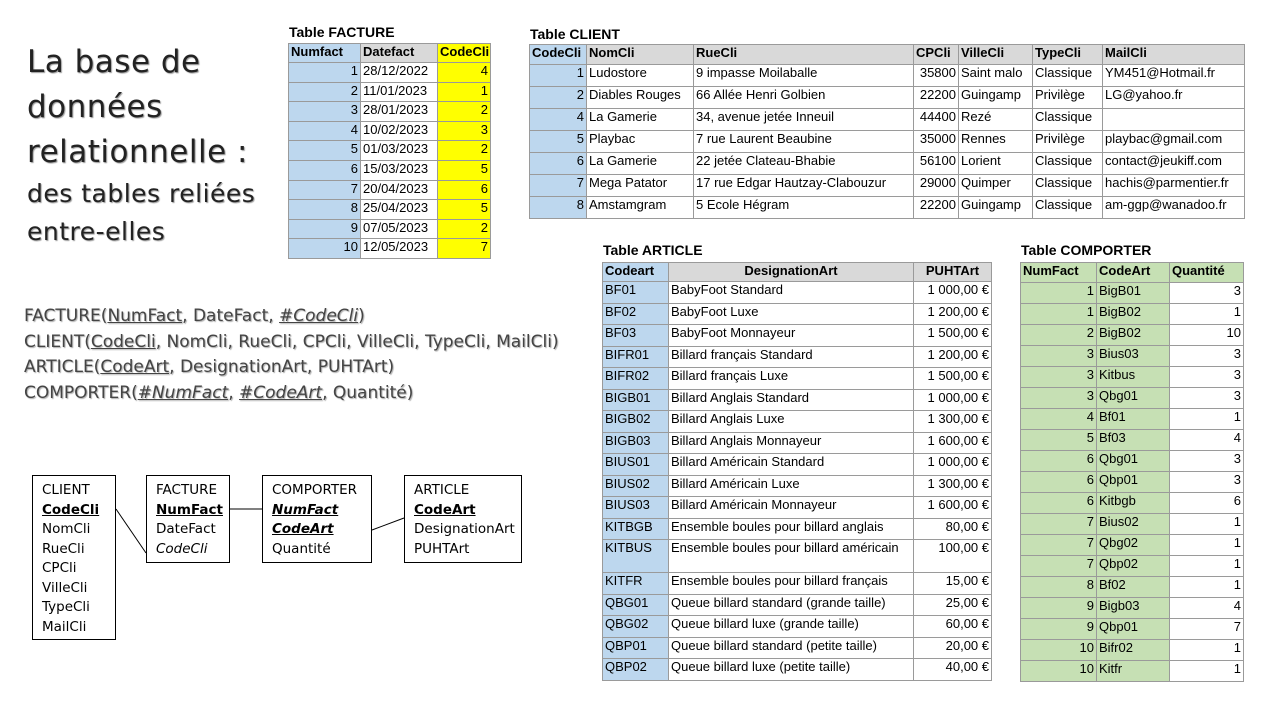 The image size is (1280, 720). I want to click on table-cell: 5, so click(464, 170).